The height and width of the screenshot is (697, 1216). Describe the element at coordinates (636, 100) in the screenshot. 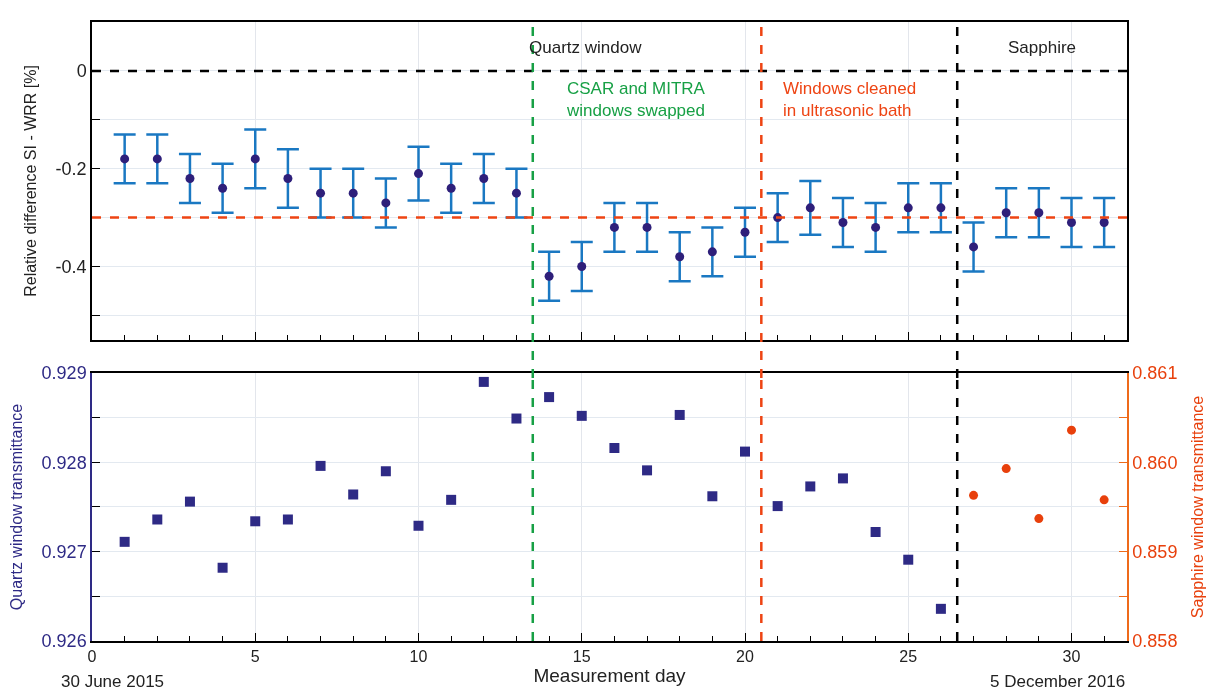

I see `annotation: CSAR and MITRA windows swapped` at that location.